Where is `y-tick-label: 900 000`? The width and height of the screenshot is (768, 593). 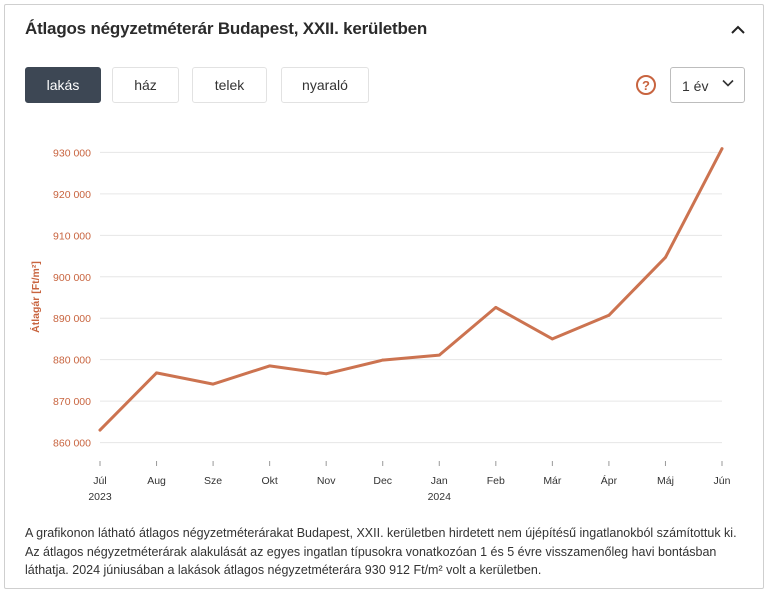 y-tick-label: 900 000 is located at coordinates (72, 278).